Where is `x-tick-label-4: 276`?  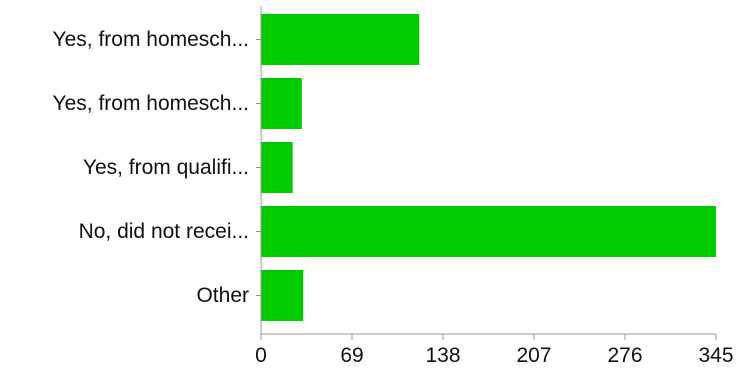 x-tick-label-4: 276 is located at coordinates (624, 355).